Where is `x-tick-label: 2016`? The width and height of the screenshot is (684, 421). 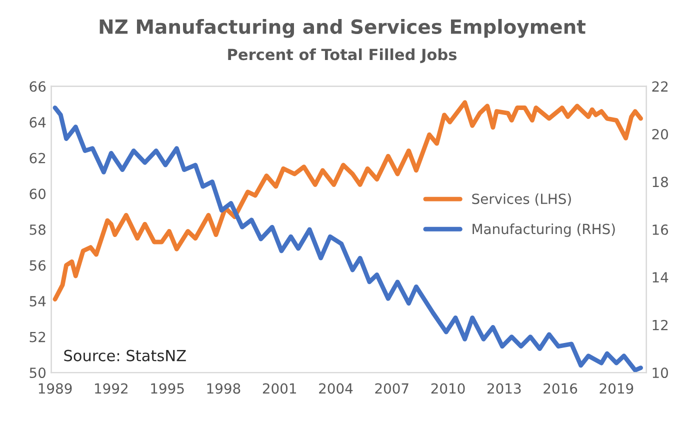 x-tick-label: 2016 is located at coordinates (561, 388).